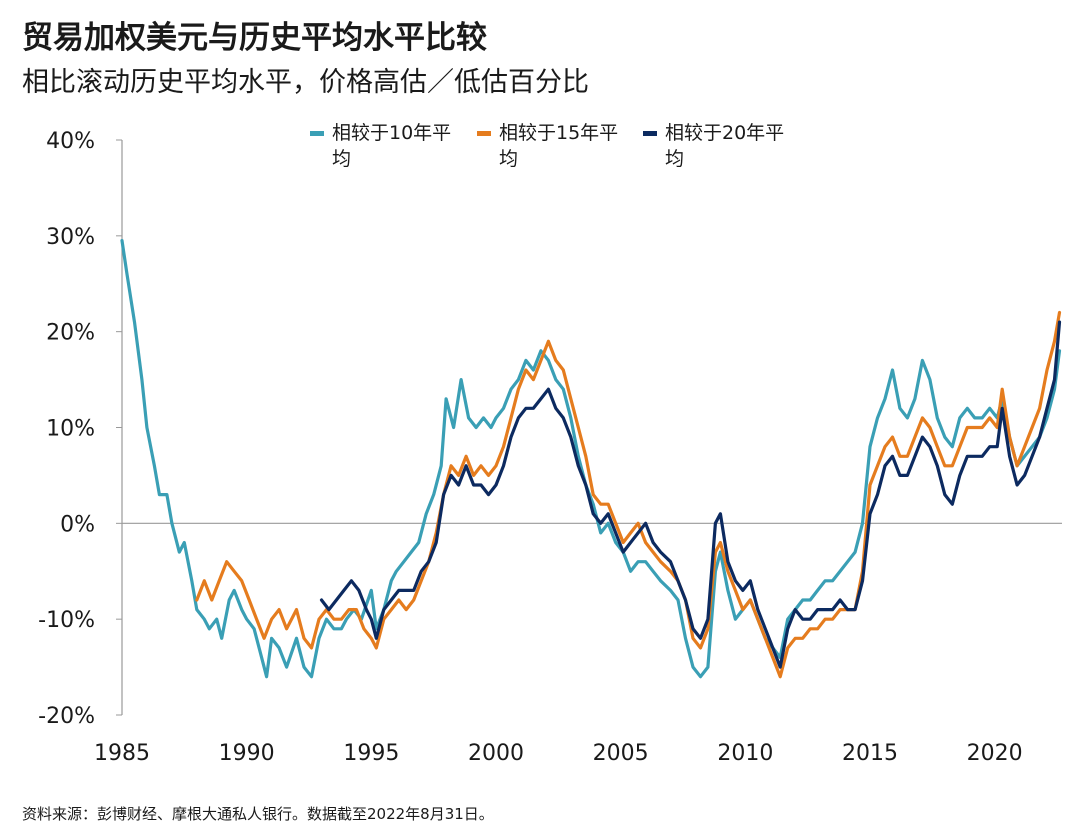  I want to click on y-tick-label: 30%, so click(70, 237).